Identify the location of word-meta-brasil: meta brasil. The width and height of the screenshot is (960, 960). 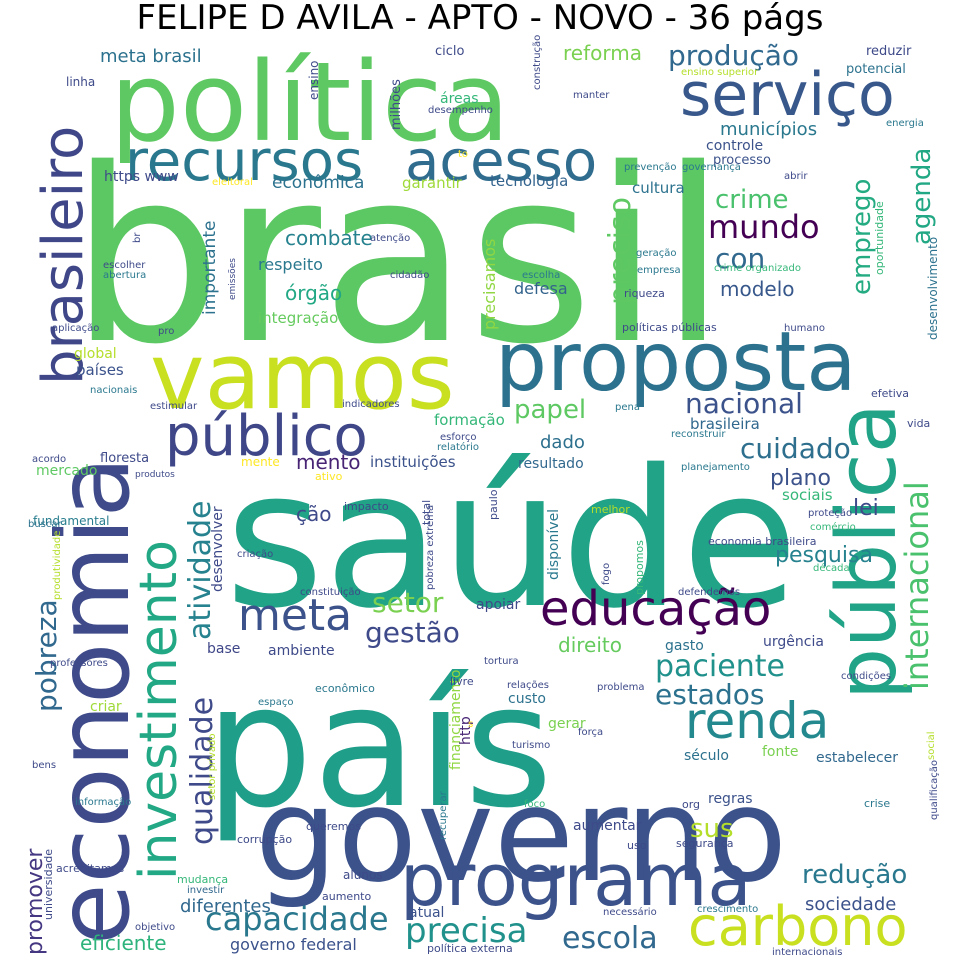
(151, 56).